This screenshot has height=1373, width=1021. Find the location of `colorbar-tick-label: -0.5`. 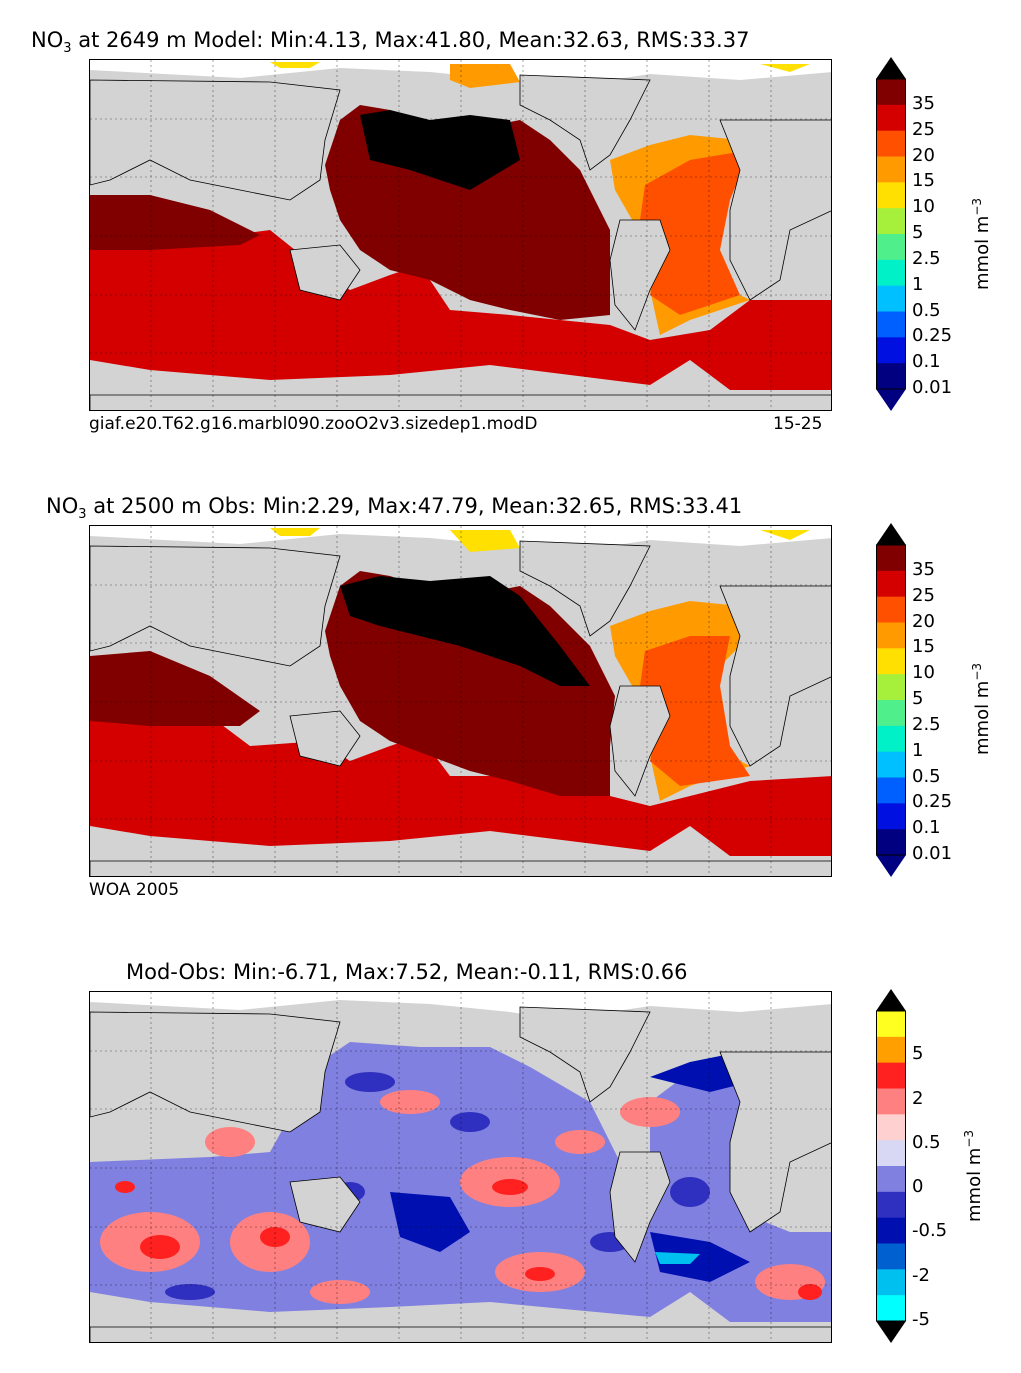

colorbar-tick-label: -0.5 is located at coordinates (930, 1231).